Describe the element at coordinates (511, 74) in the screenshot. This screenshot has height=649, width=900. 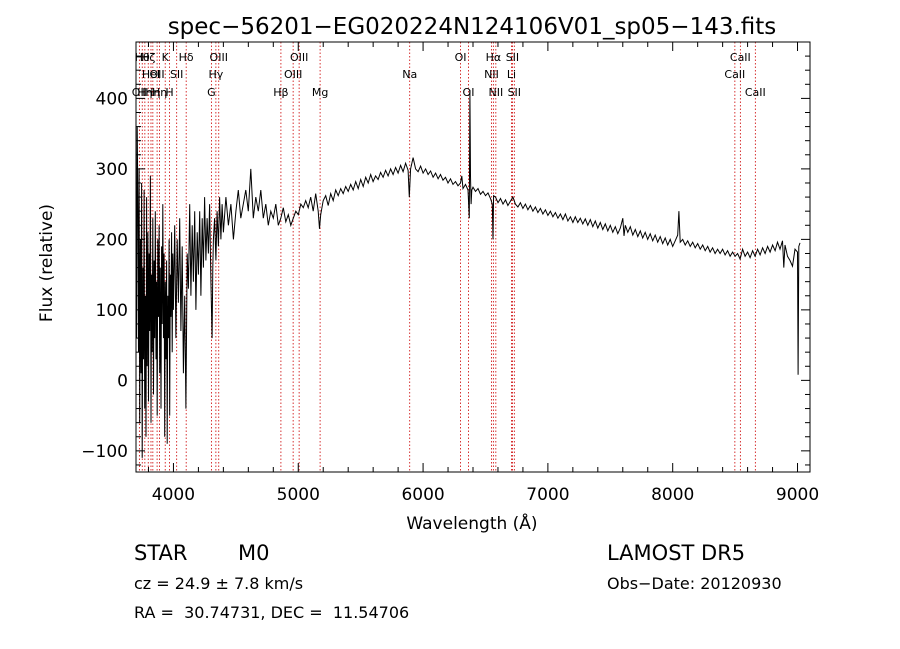
I see `spectral-line-label: Li` at that location.